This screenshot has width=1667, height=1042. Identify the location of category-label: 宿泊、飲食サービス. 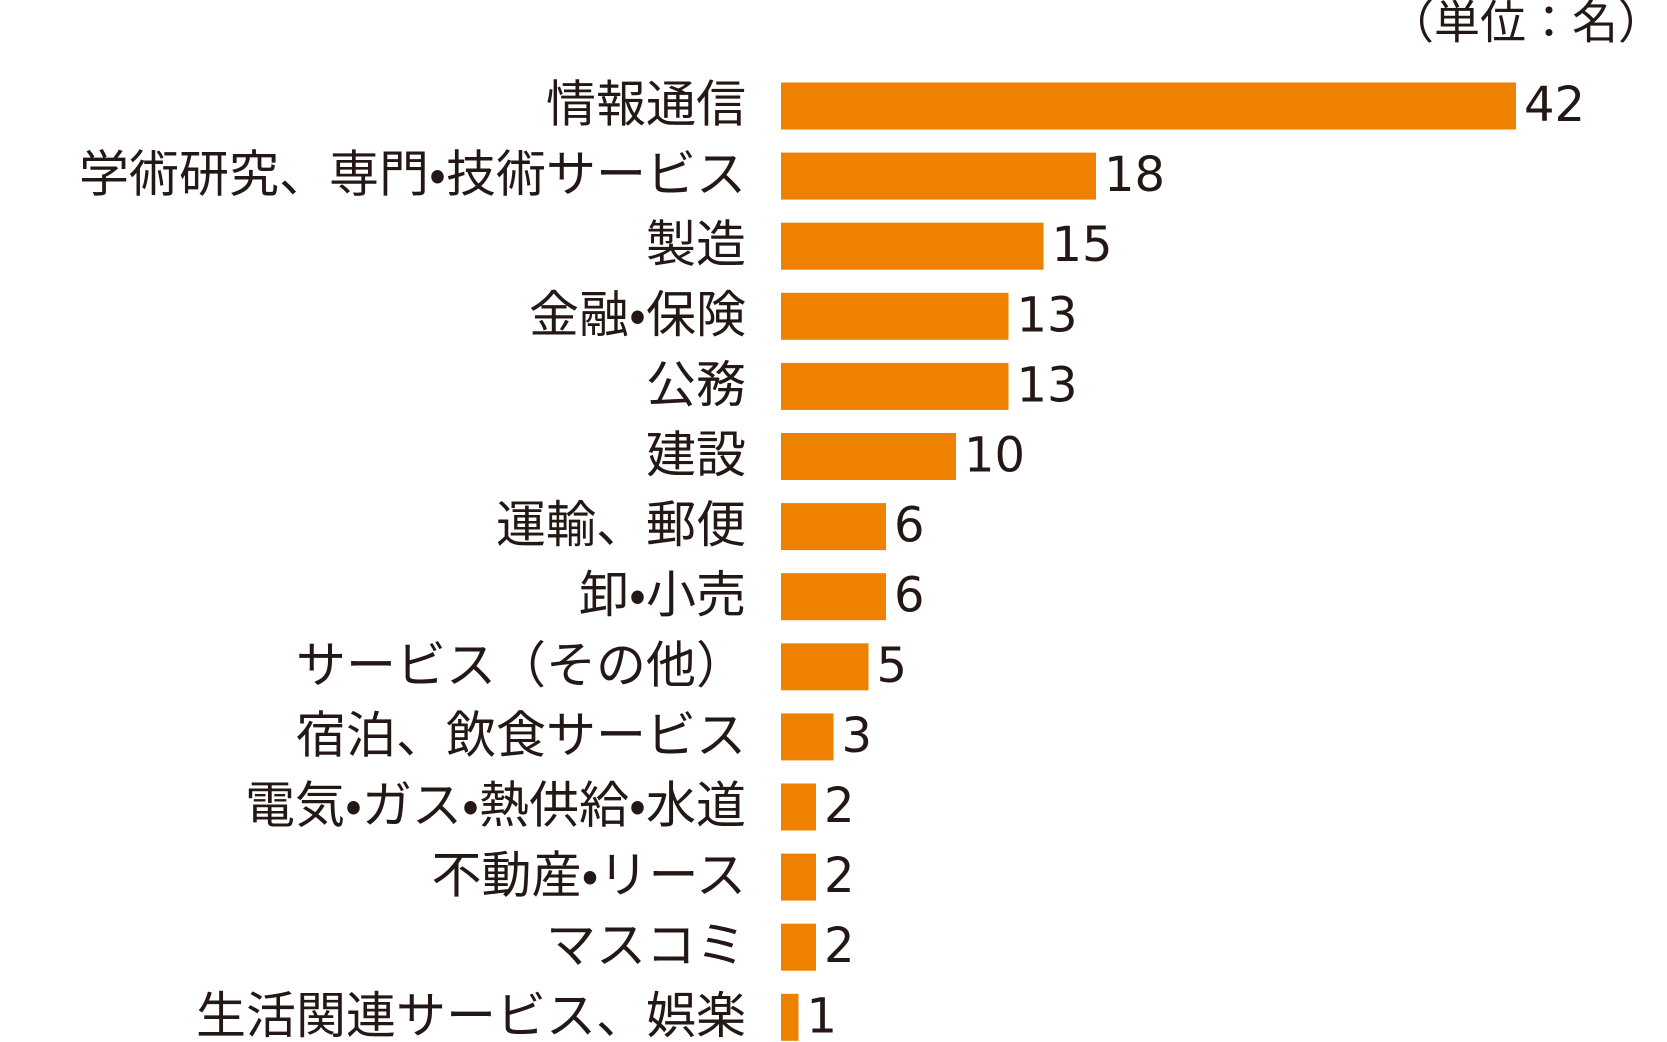
(521, 735).